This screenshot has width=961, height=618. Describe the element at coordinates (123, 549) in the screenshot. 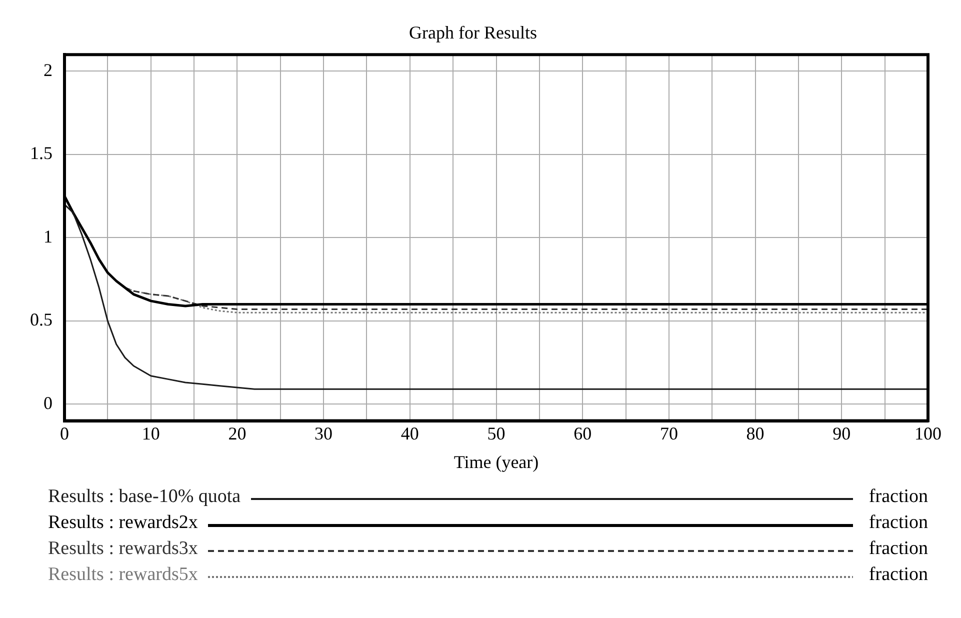

I see `text: Results : rewards3x` at that location.